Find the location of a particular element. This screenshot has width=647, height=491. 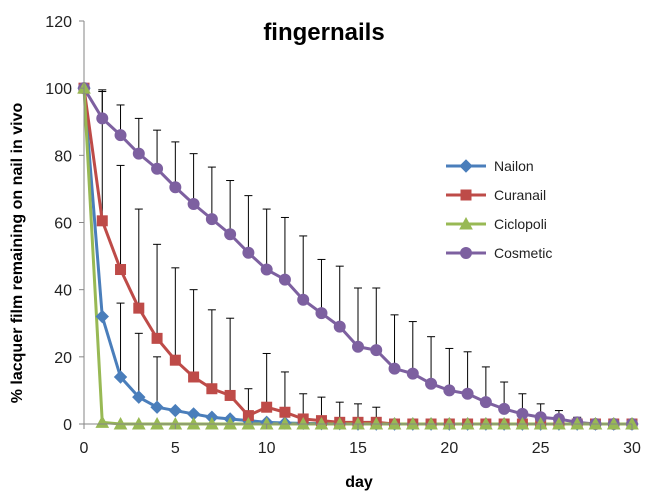

x-tick-label: 0 is located at coordinates (84, 448).